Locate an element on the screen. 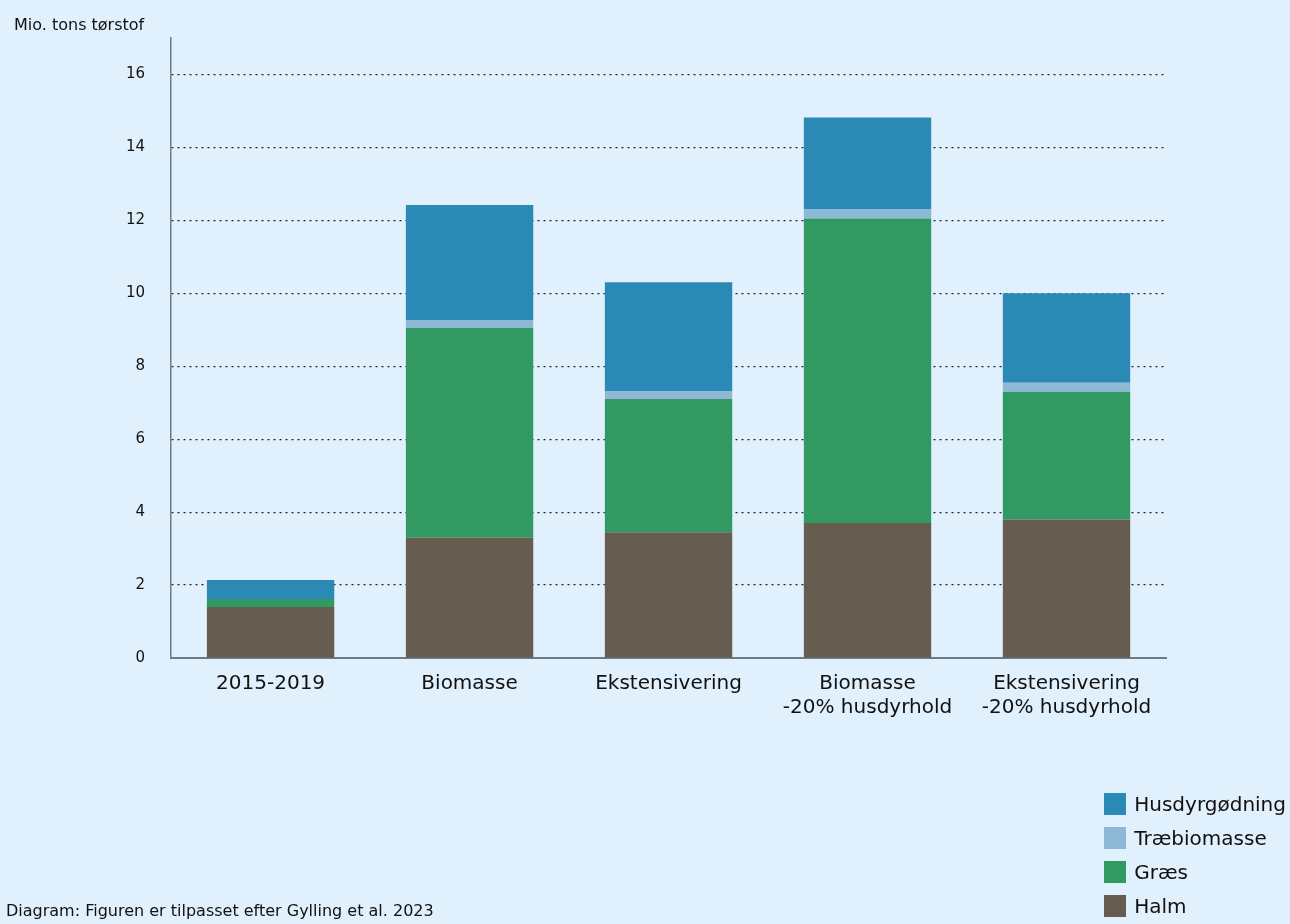 The width and height of the screenshot is (1290, 924). legend-label: Græs is located at coordinates (1161, 872).